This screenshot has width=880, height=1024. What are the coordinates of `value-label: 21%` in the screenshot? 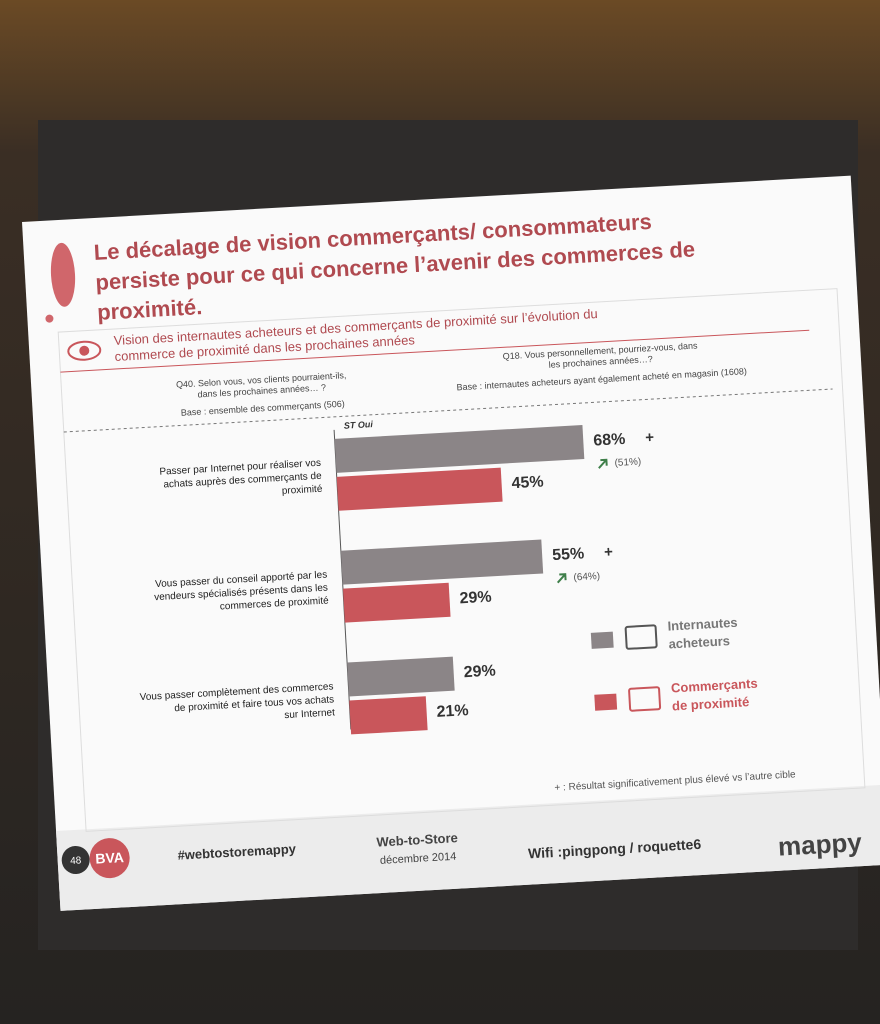 It's located at (452, 711).